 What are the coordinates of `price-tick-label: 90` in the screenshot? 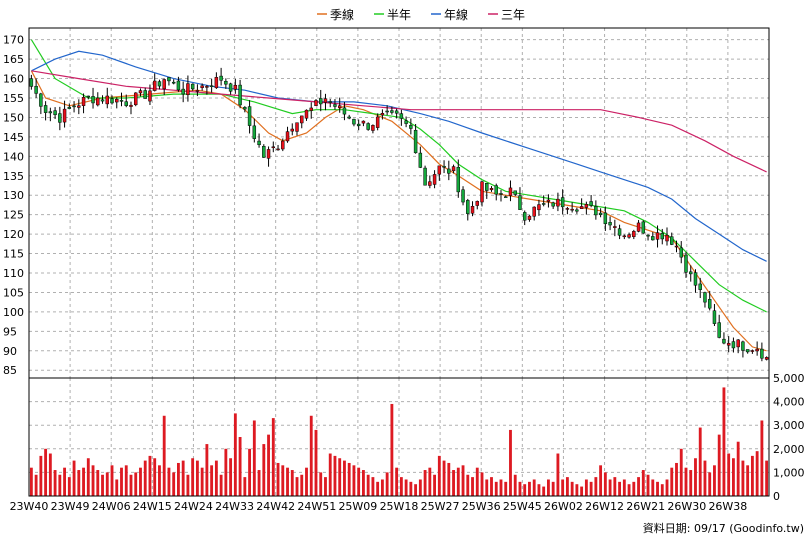 It's located at (10, 351).